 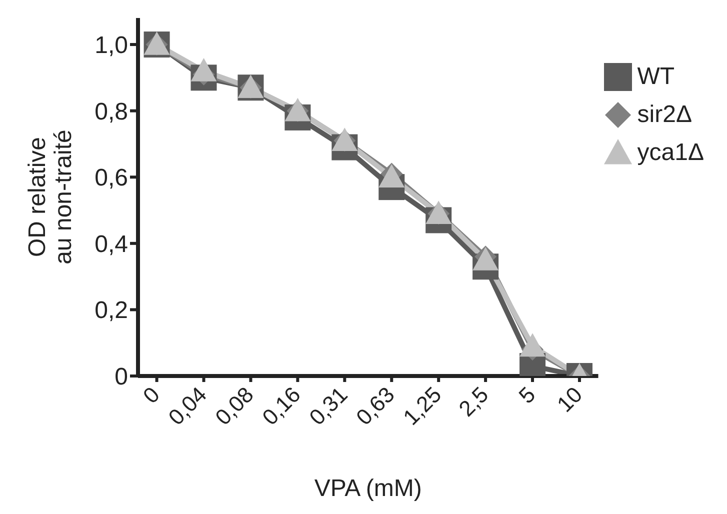 I want to click on y-tick-label: 0,4, so click(x=111, y=244).